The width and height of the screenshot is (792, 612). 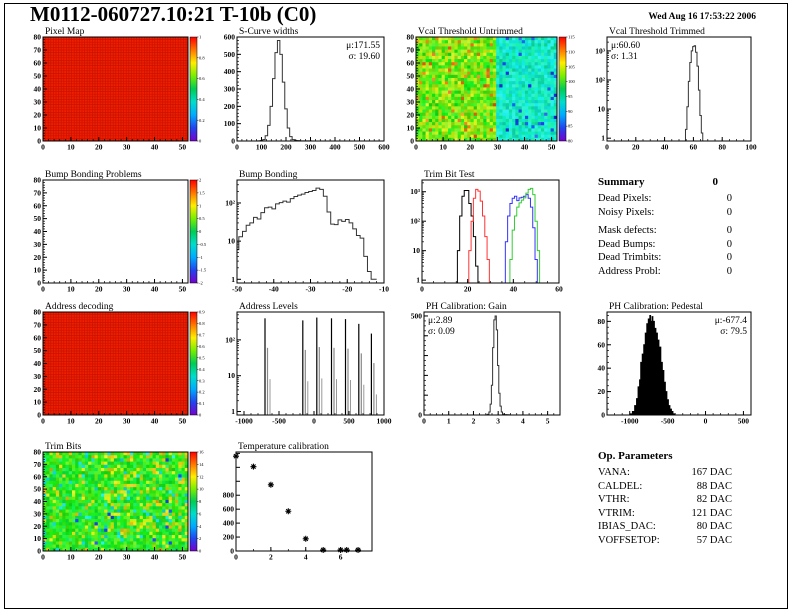 I want to click on svg-text: σ: 79.5, so click(x=733, y=332).